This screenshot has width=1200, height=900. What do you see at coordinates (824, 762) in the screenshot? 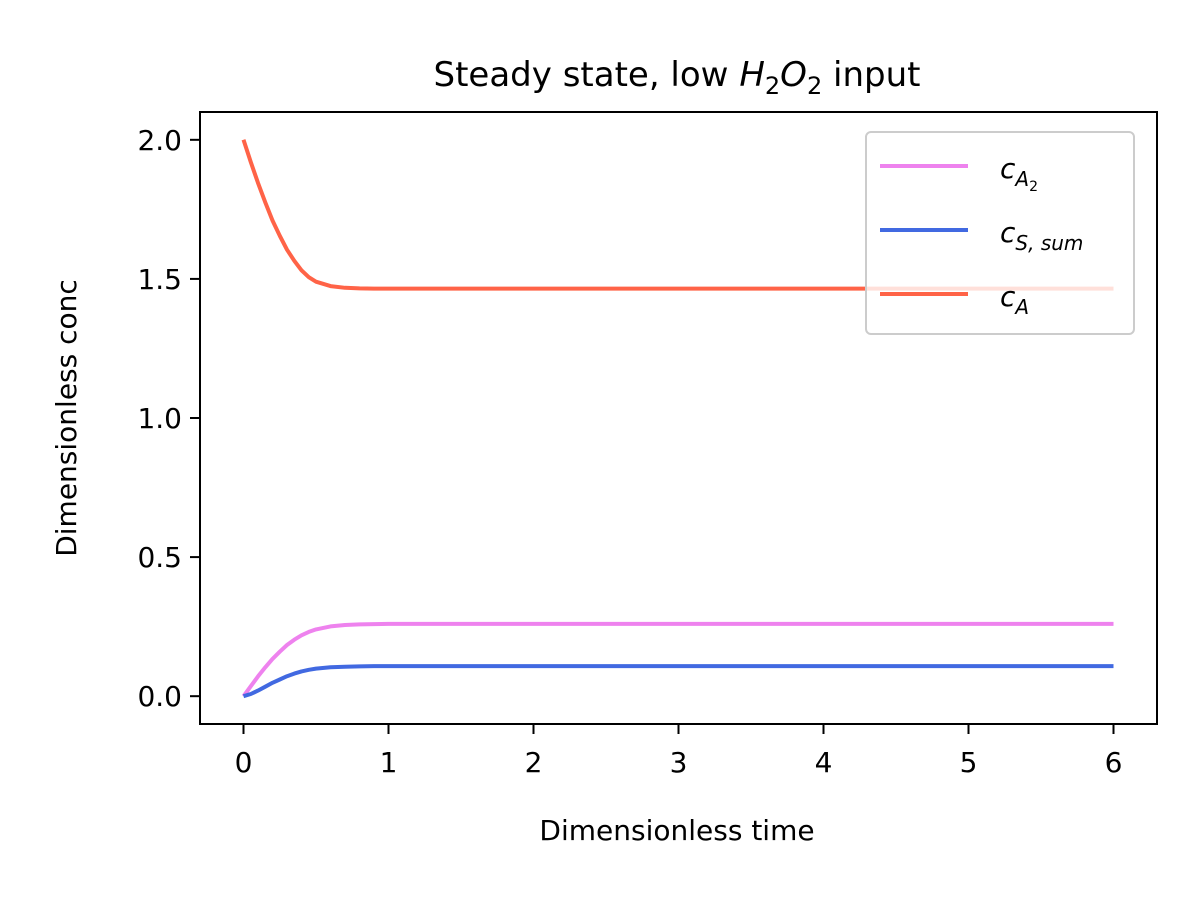
I see `x-tick-label: 4` at bounding box center [824, 762].